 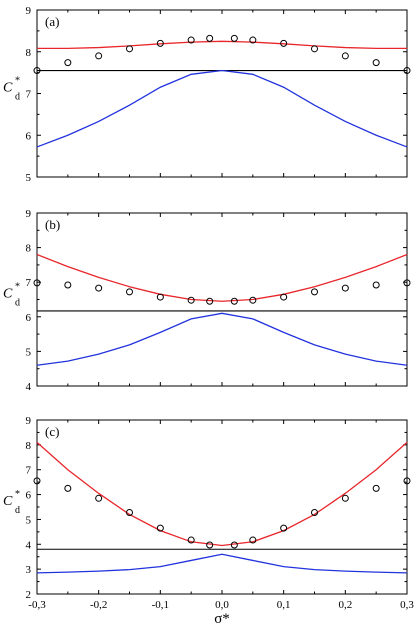 What do you see at coordinates (29, 570) in the screenshot?
I see `y-tick-label: 3` at bounding box center [29, 570].